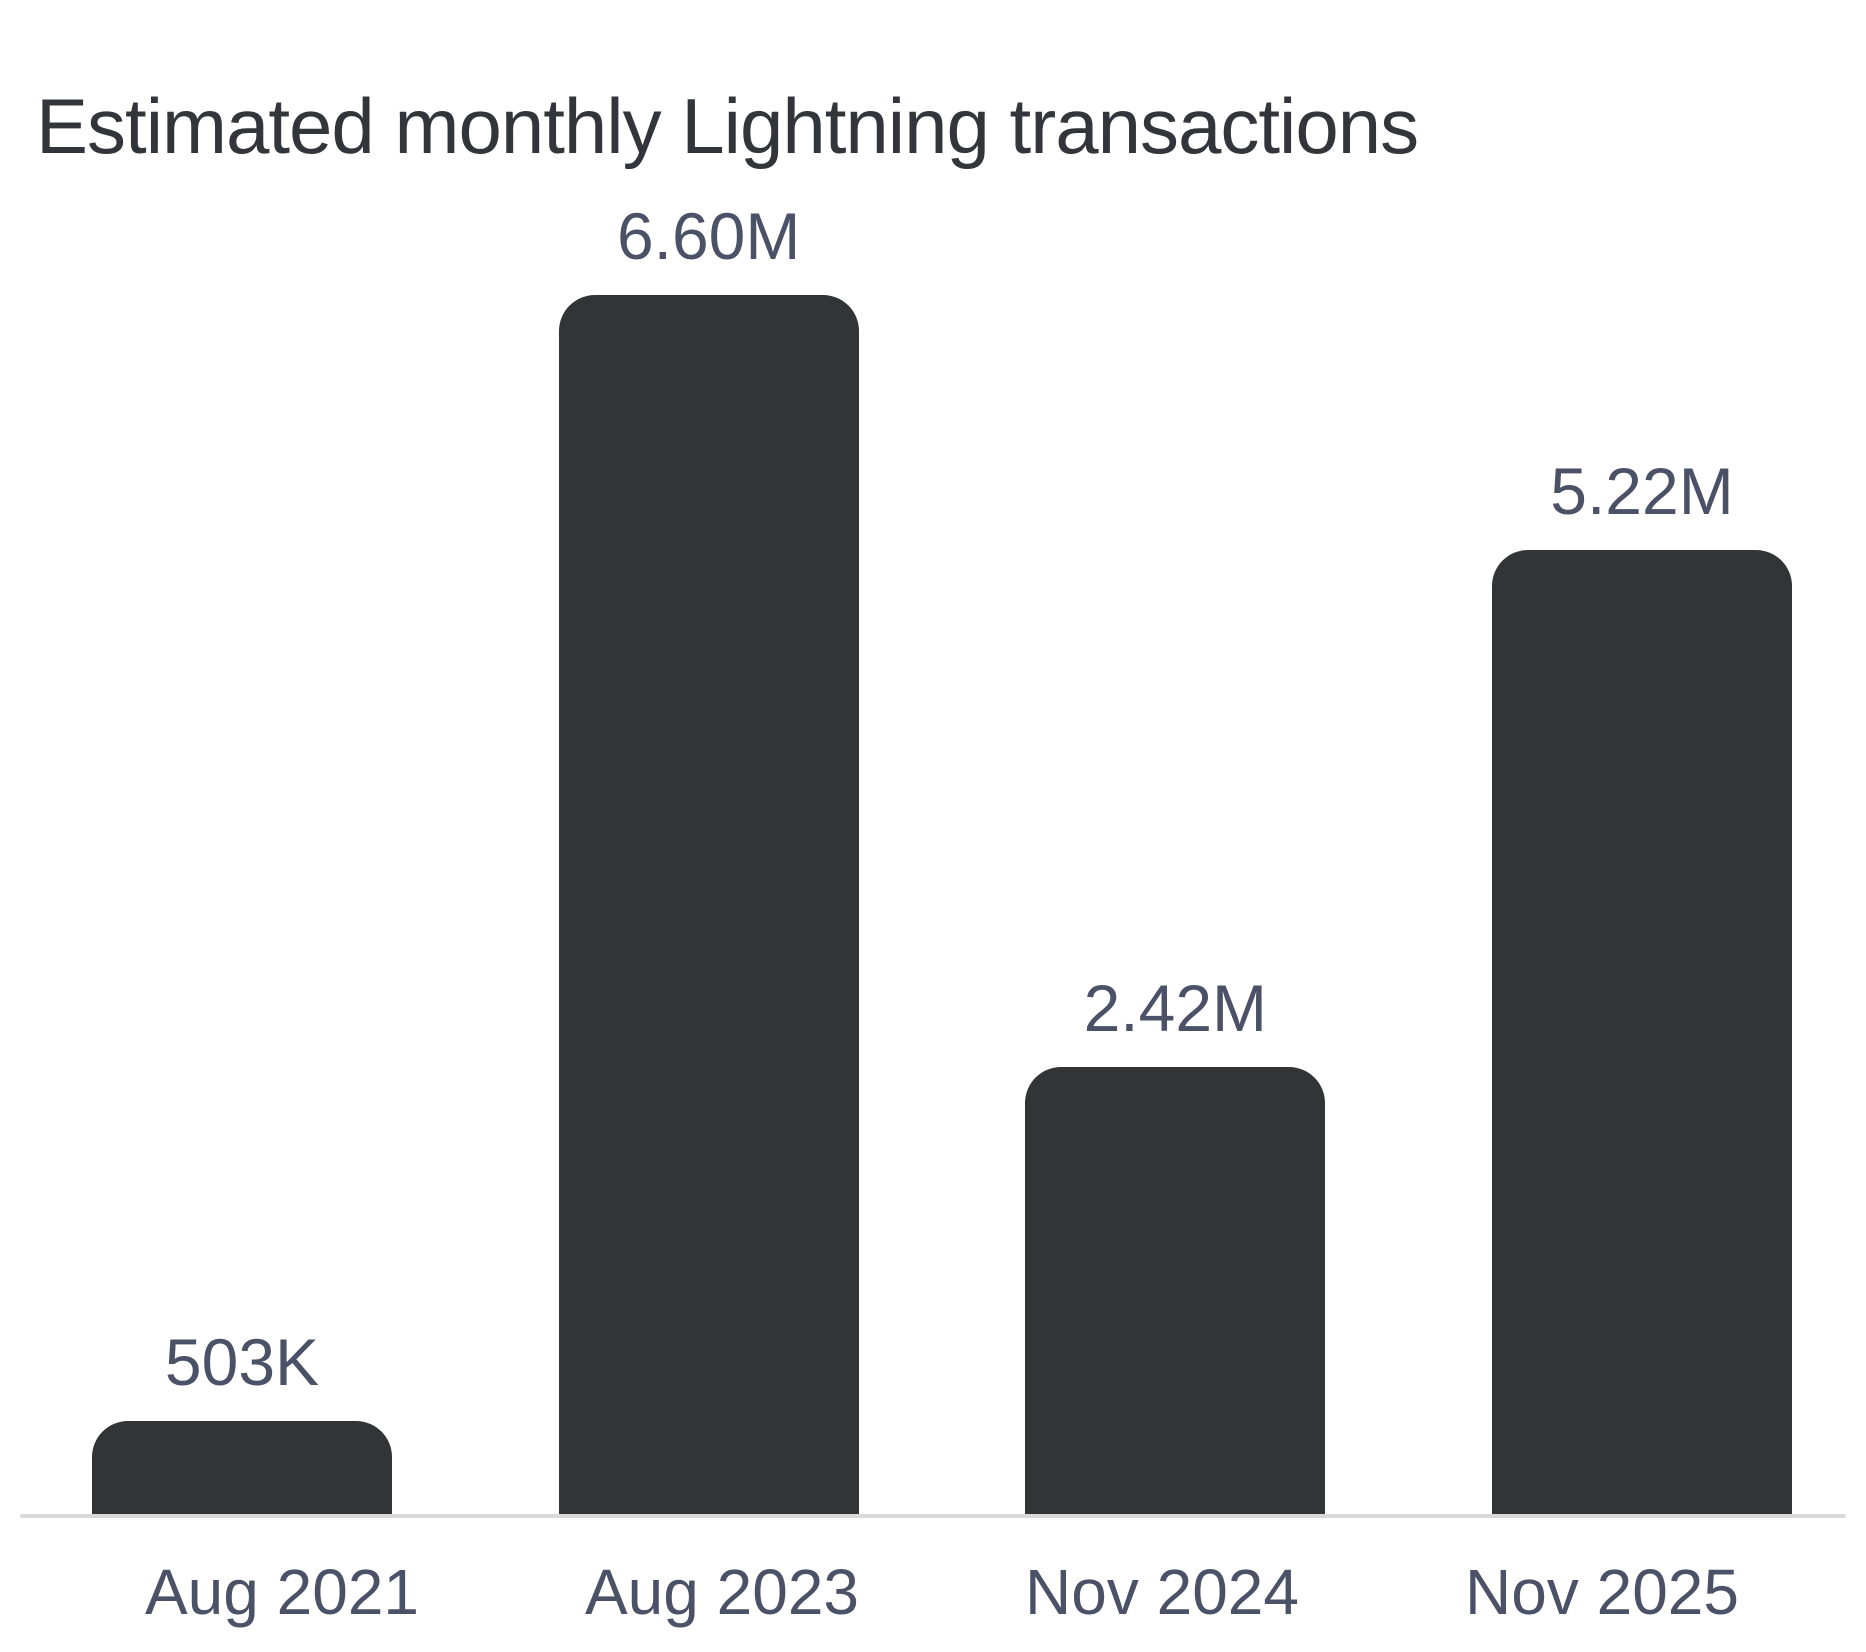 The image size is (1866, 1652). I want to click on bar-group-nov-2024: 2.42M, so click(1175, 1242).